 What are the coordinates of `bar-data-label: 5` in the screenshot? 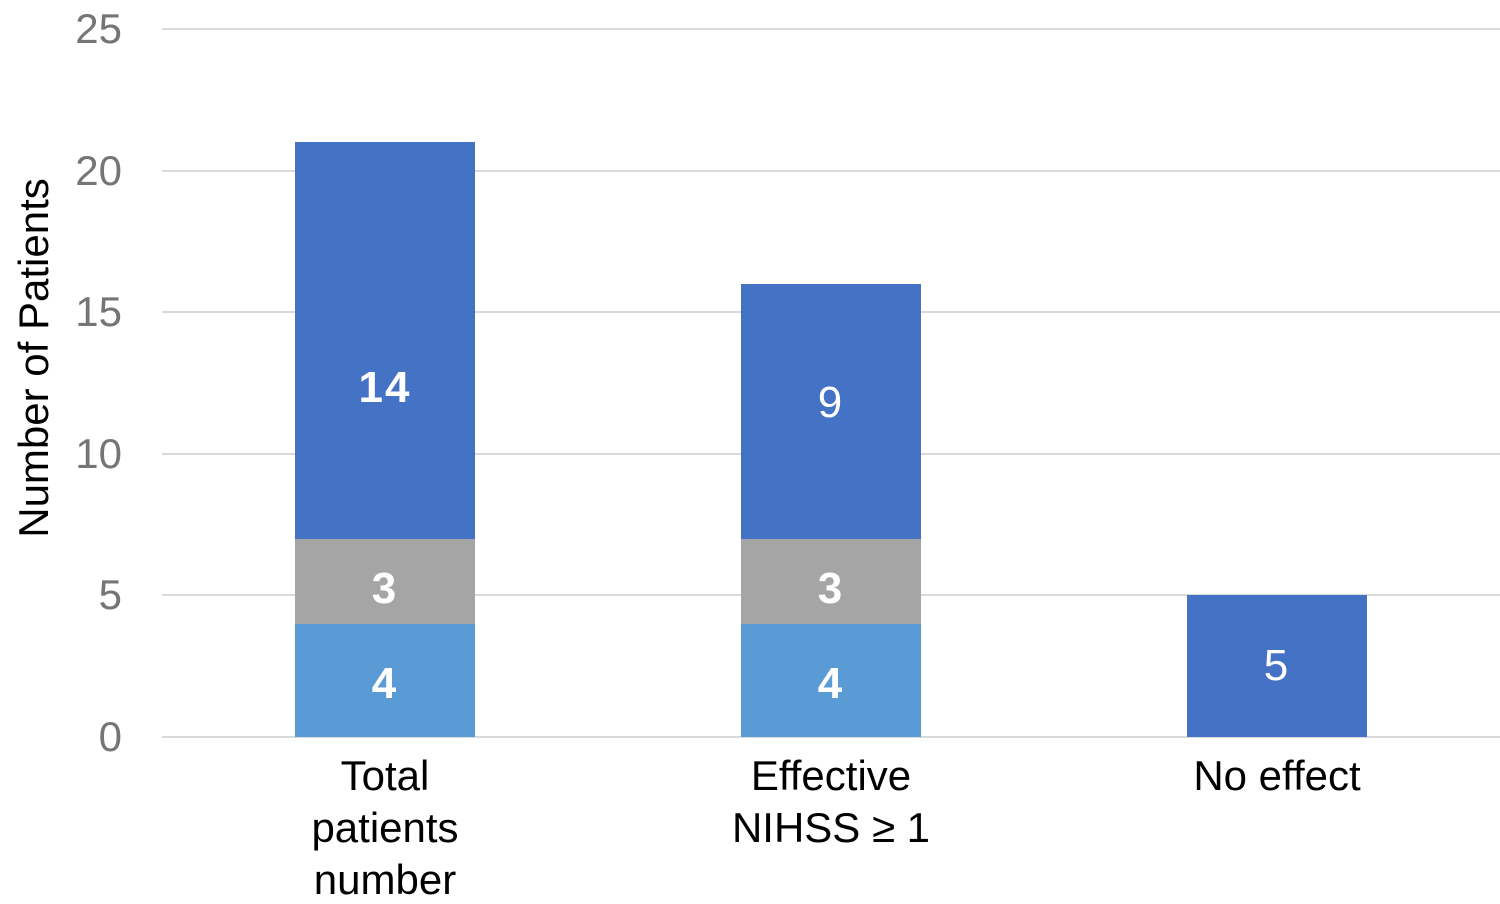 It's located at (1277, 666).